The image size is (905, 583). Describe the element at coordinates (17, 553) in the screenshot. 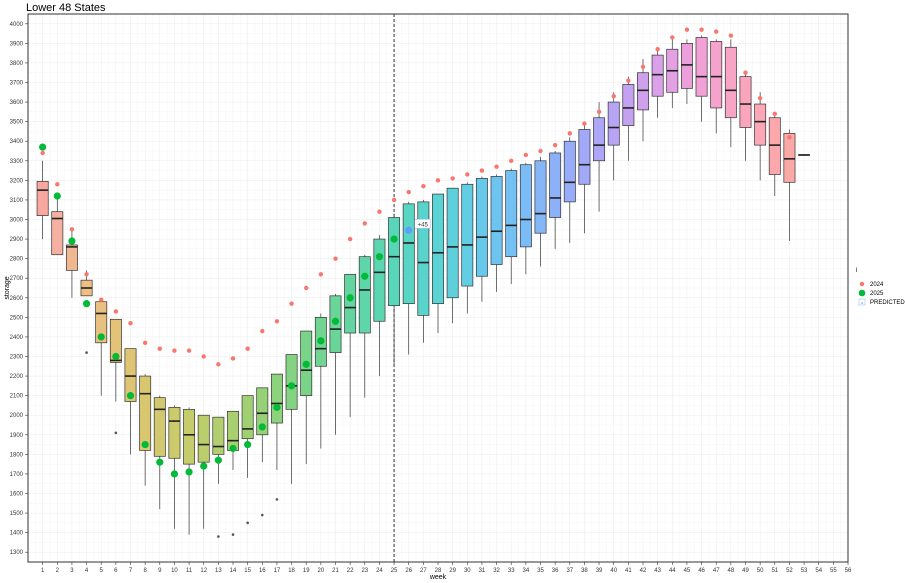

I see `y-tick-label: 1300` at that location.